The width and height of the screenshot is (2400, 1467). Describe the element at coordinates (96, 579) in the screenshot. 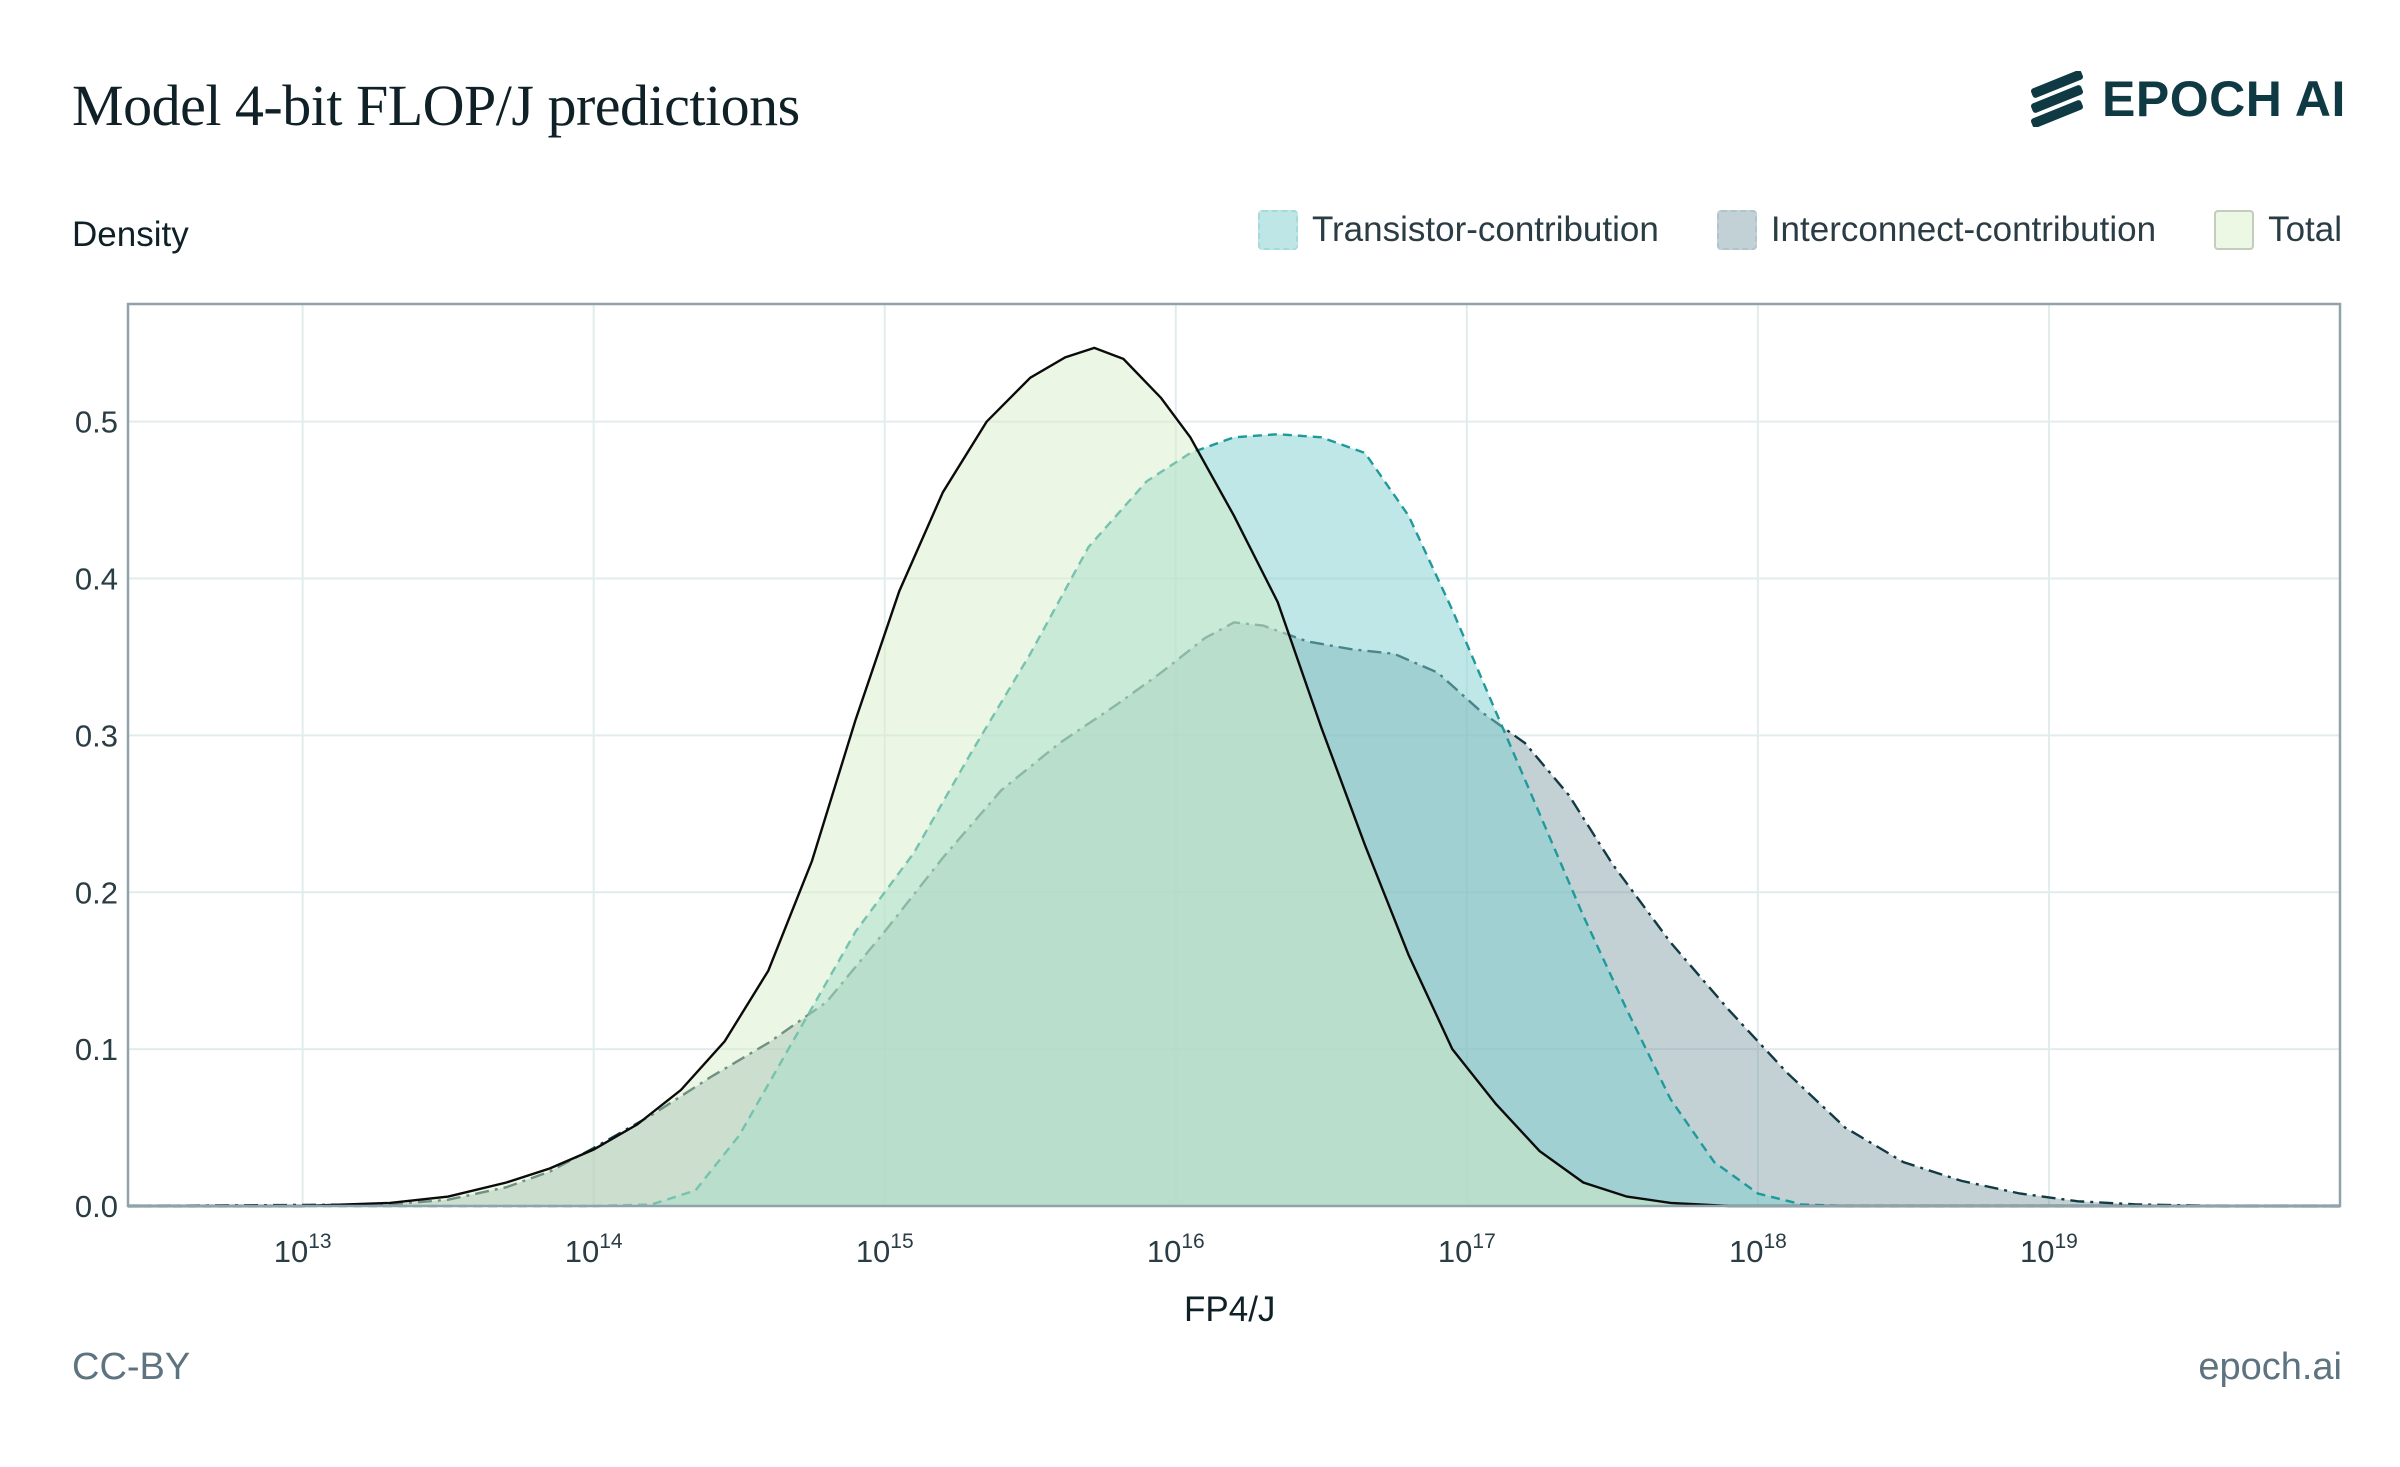

I see `y-tick-label-4: 0.4` at that location.